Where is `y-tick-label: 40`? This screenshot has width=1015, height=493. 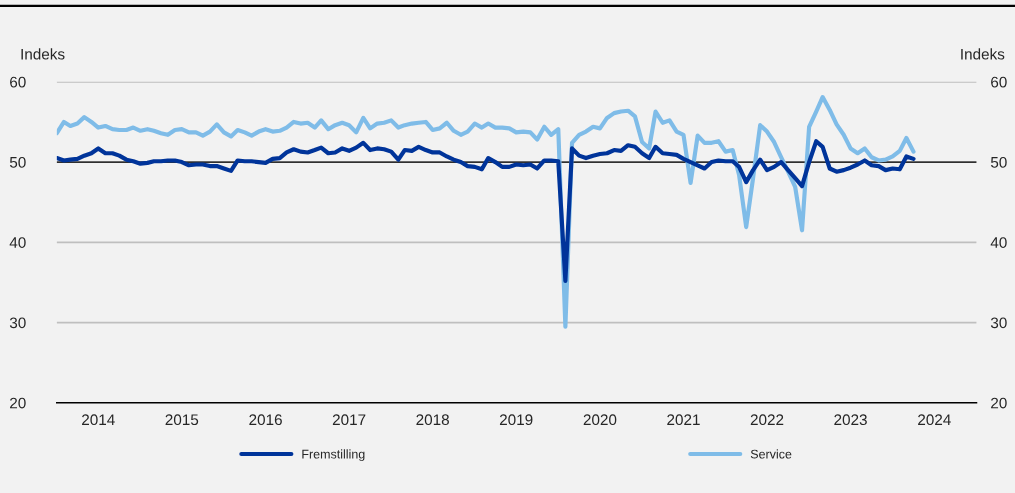
y-tick-label: 40 is located at coordinates (17, 242).